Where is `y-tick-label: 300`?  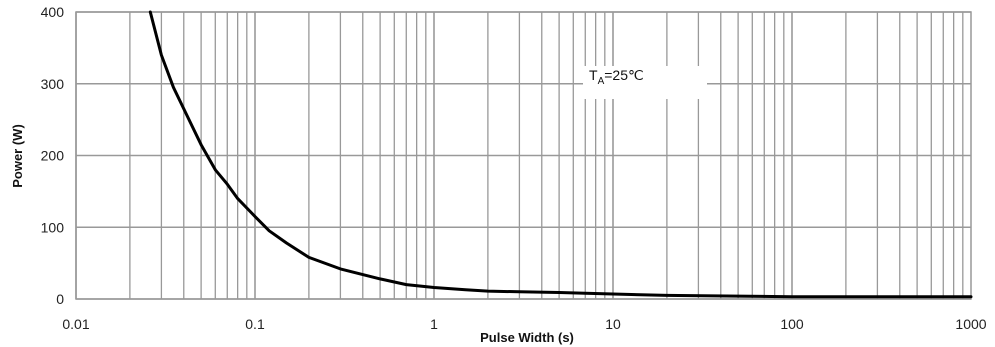
y-tick-label: 300 is located at coordinates (53, 84).